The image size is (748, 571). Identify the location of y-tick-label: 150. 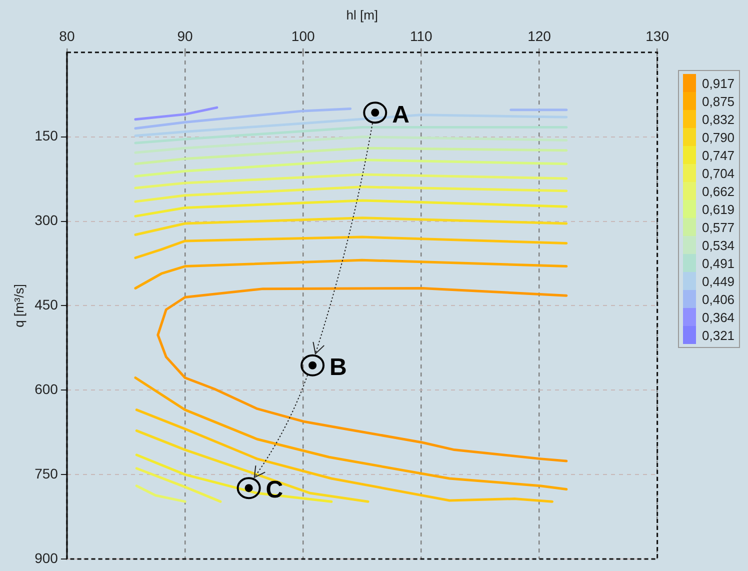
(46, 136).